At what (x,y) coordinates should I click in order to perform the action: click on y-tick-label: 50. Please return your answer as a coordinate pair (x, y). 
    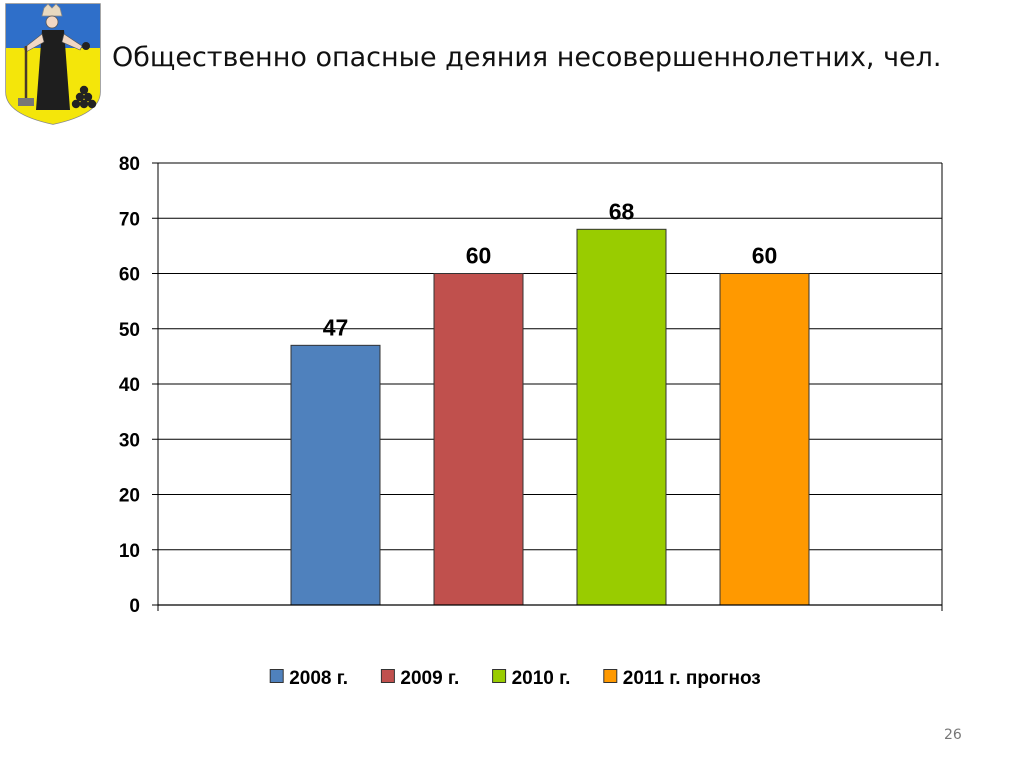
    Looking at the image, I should click on (129, 330).